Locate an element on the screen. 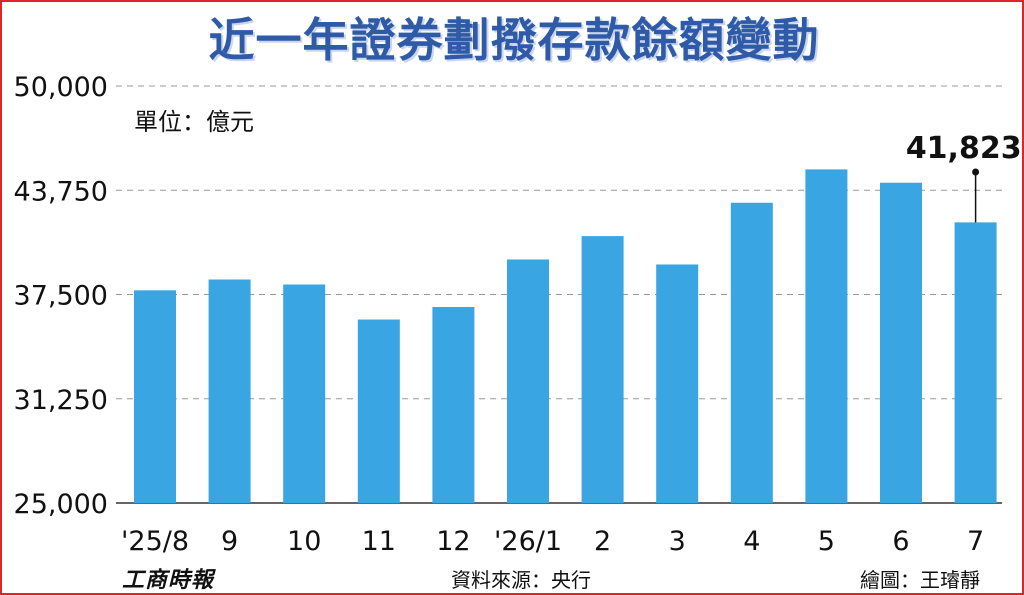 Image resolution: width=1024 pixels, height=595 pixels. source-note: 資料來源：央行 is located at coordinates (521, 580).